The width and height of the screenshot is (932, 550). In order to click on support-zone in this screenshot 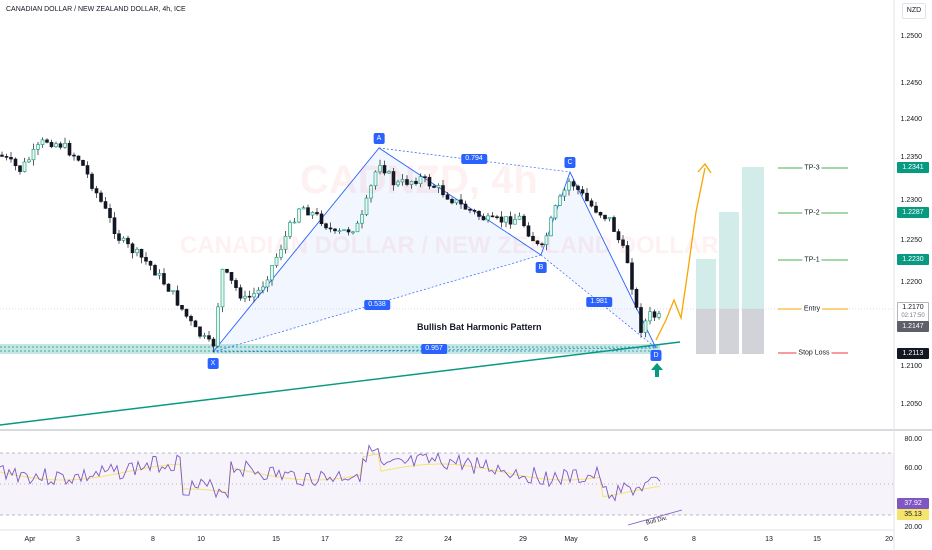, I will do `click(330, 349)`.